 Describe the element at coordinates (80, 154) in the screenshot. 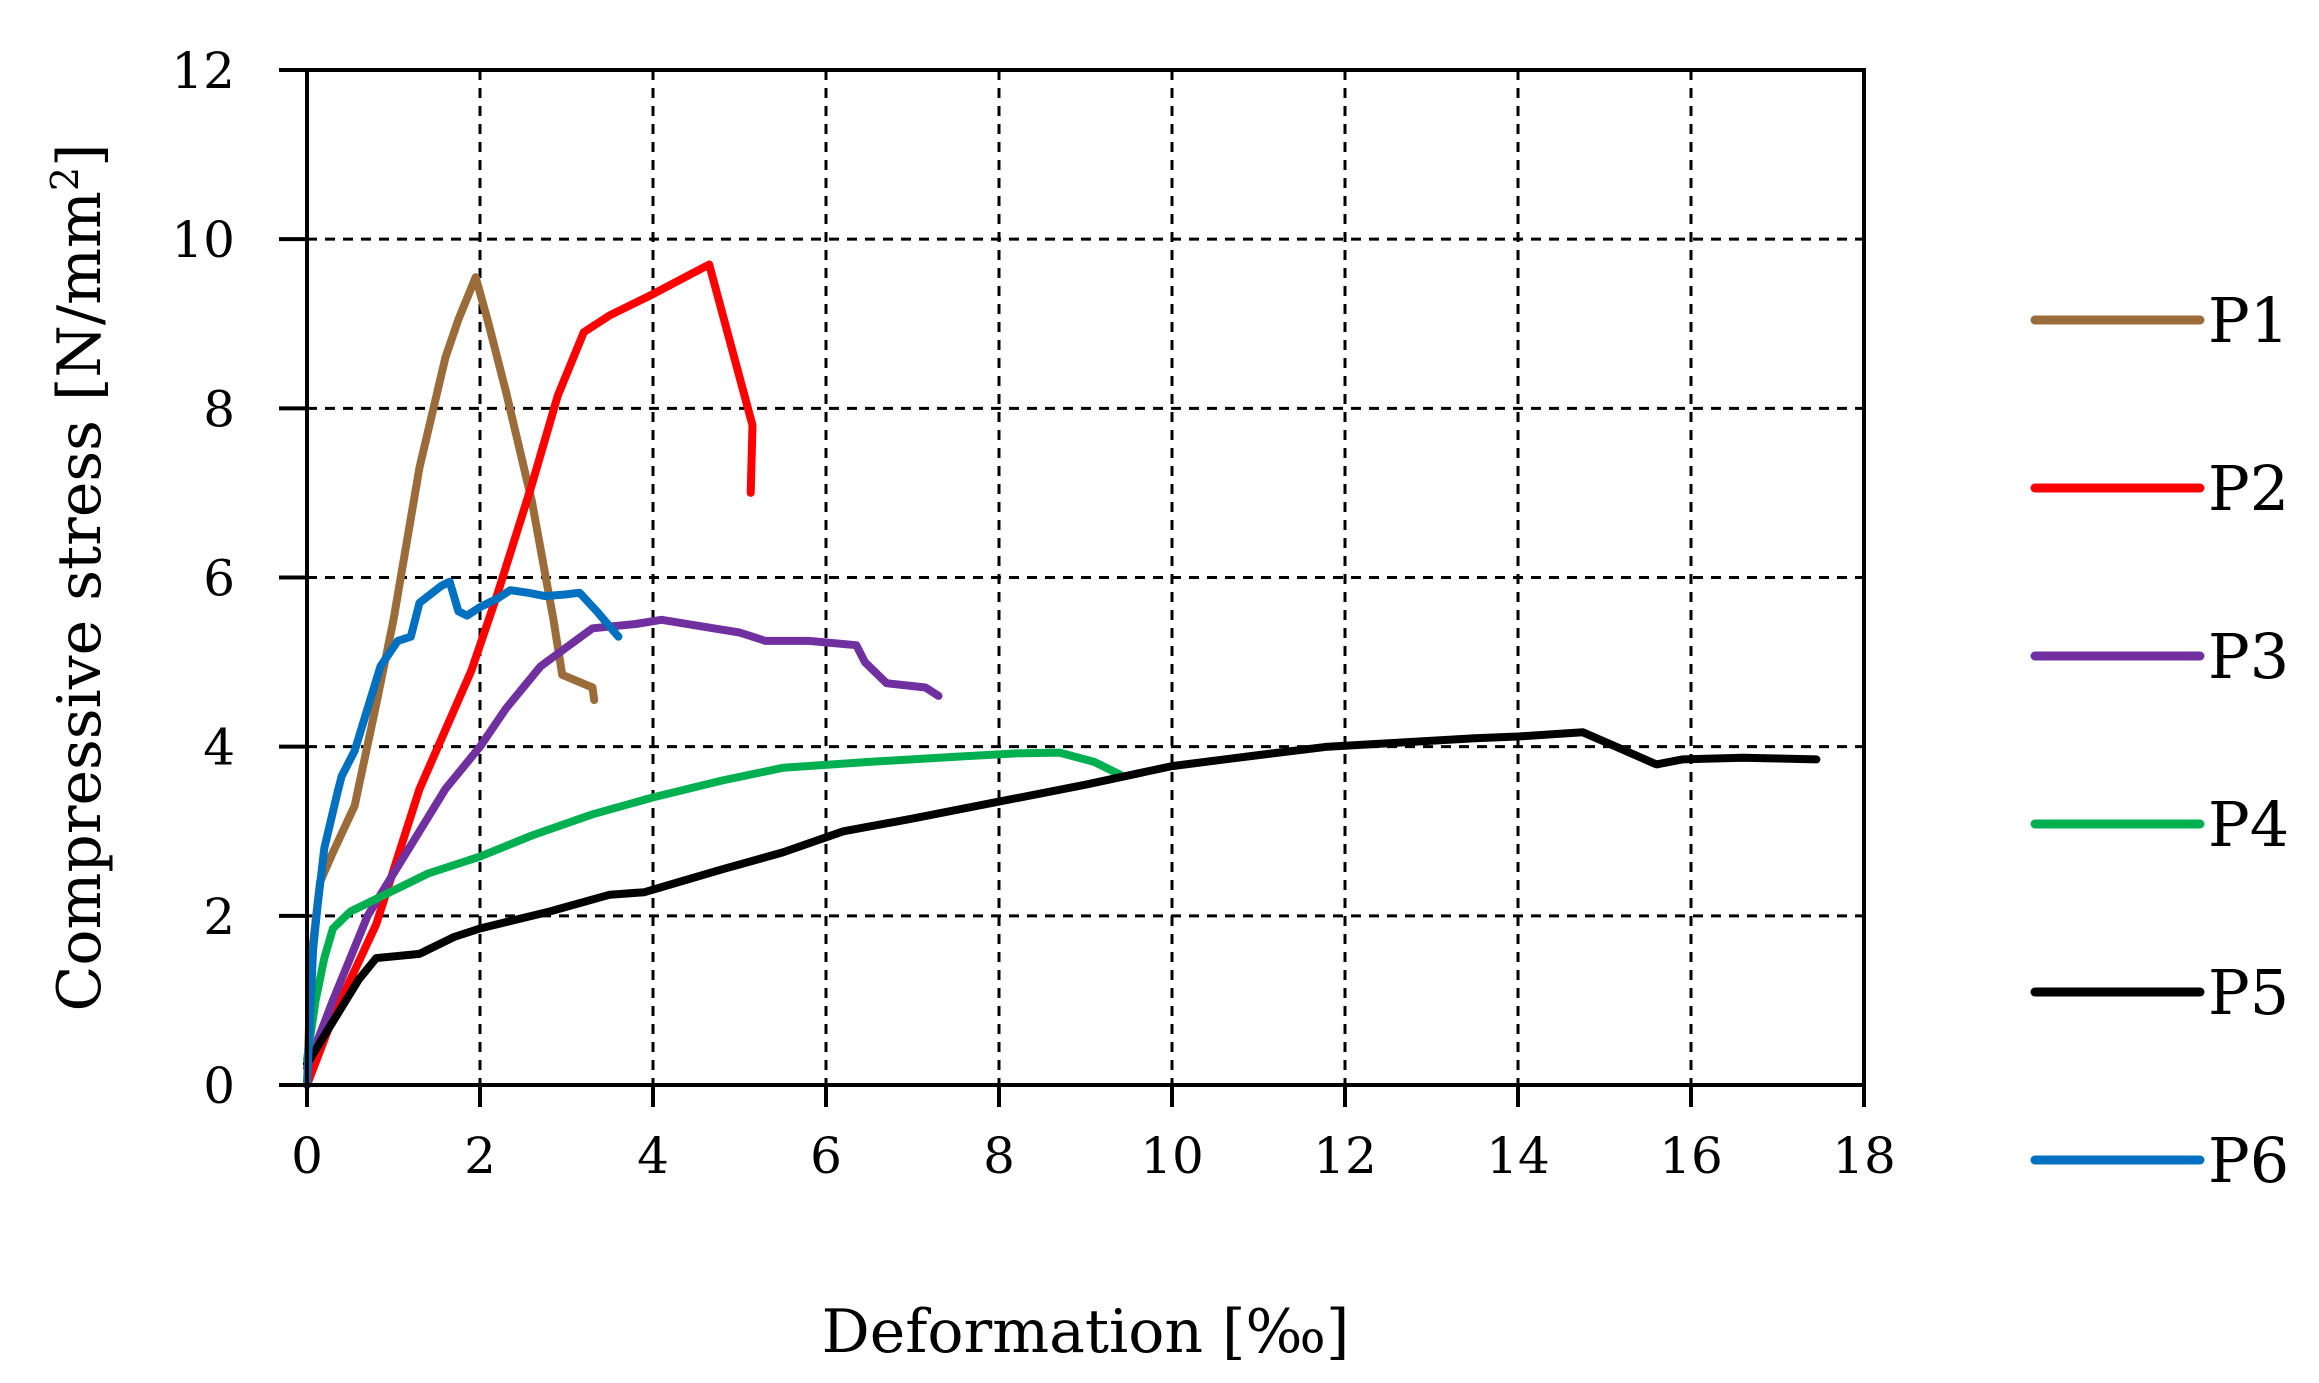

I see `y-axis-title-end: ]` at that location.